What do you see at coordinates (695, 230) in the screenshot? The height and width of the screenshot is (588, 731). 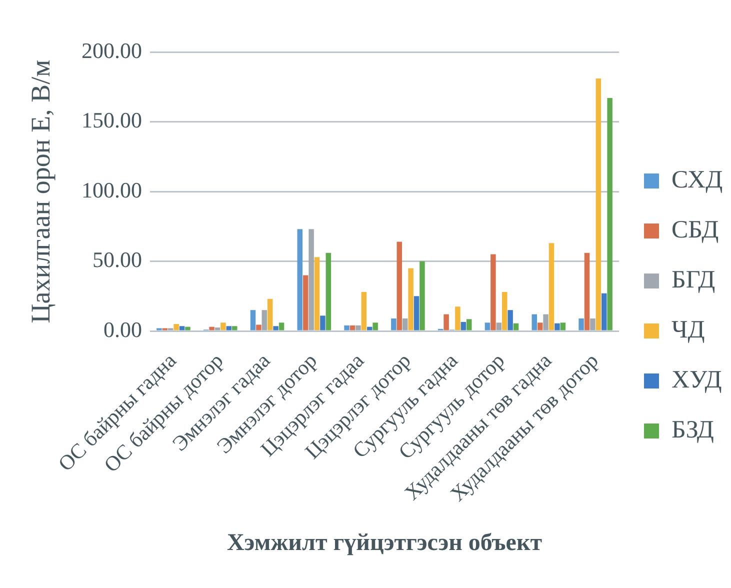 I see `legend-label: СБД` at bounding box center [695, 230].